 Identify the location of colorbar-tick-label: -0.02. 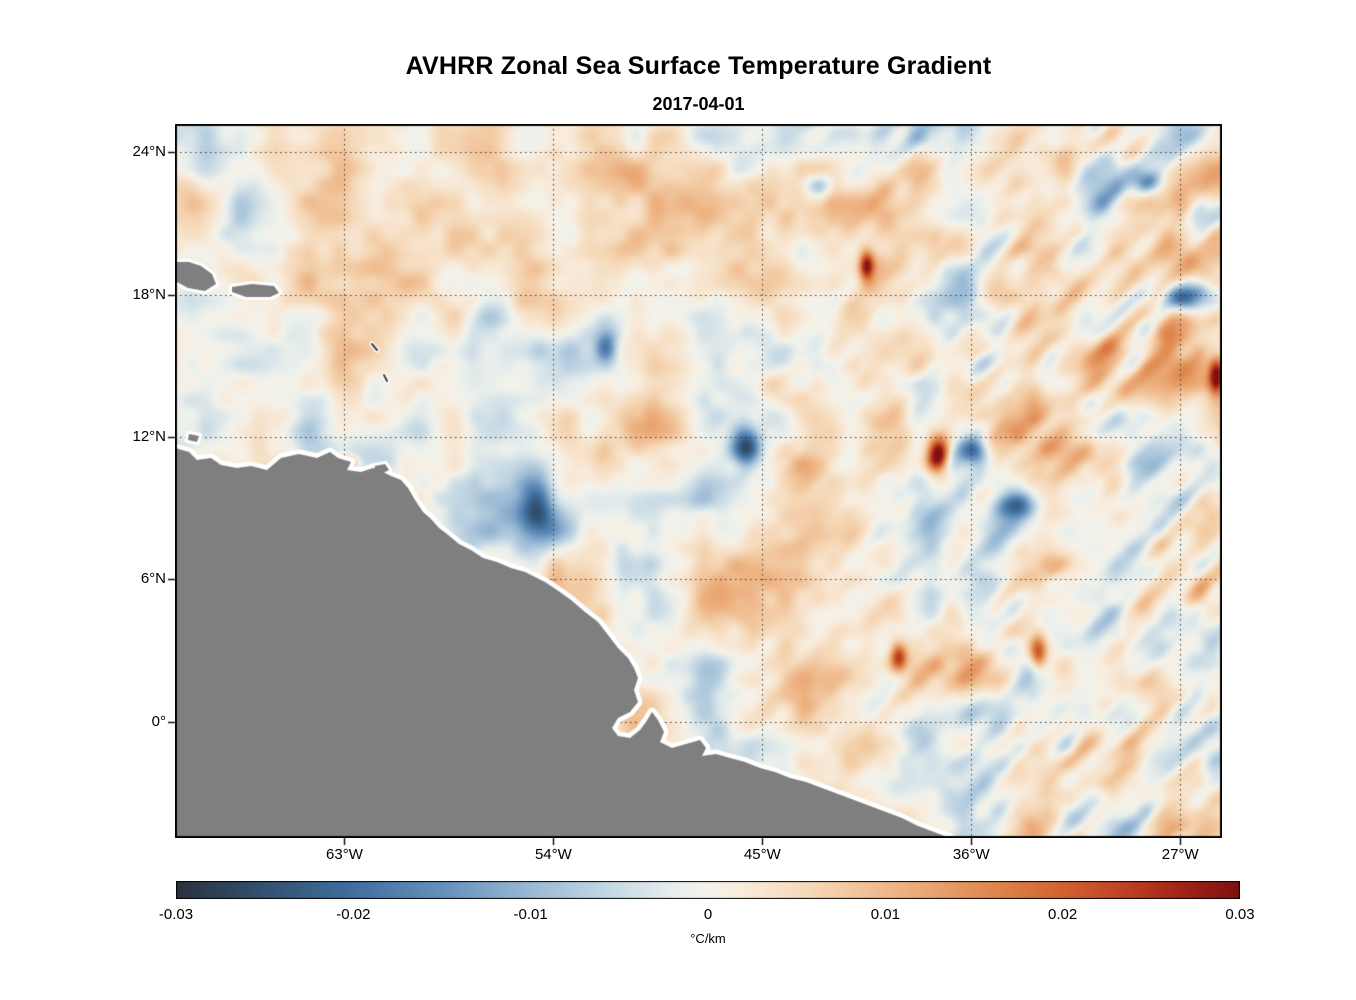
(353, 914).